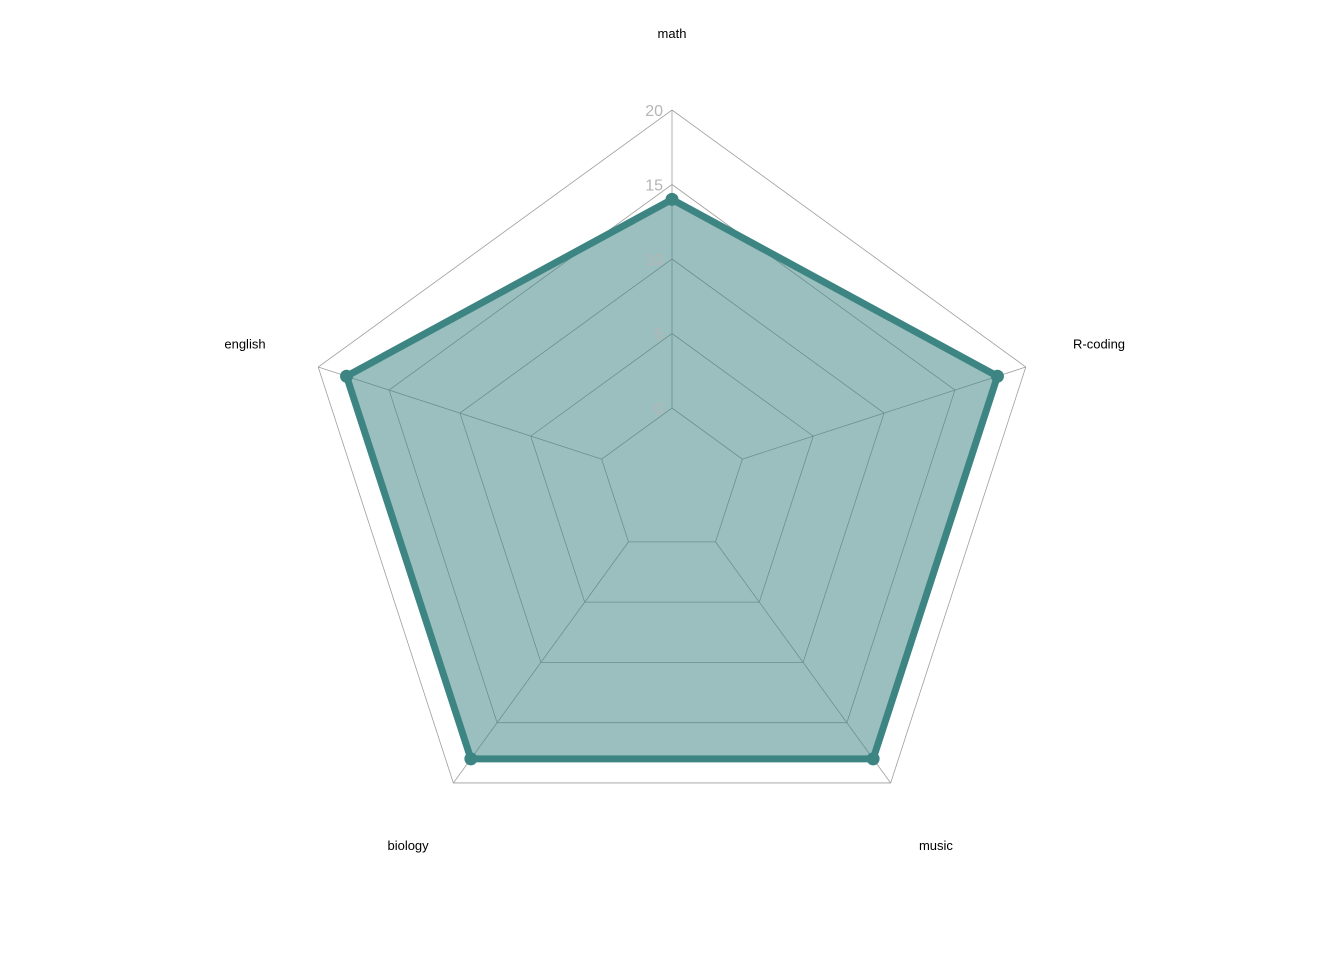 The height and width of the screenshot is (960, 1344). Describe the element at coordinates (244, 343) in the screenshot. I see `axis-label-english: english` at that location.